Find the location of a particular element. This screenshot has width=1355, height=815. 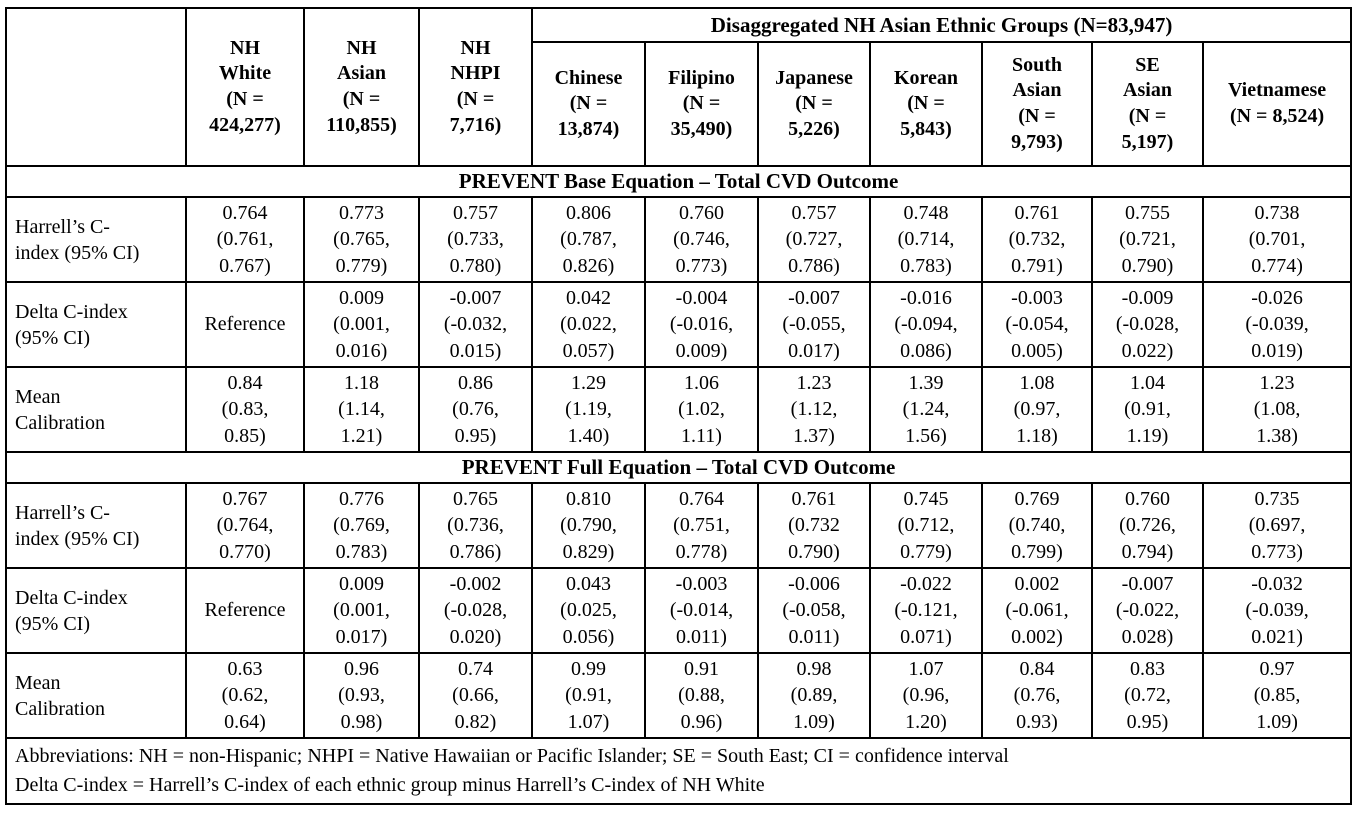

data-cell: 1.06 (1.02, 1.11) is located at coordinates (701, 409).